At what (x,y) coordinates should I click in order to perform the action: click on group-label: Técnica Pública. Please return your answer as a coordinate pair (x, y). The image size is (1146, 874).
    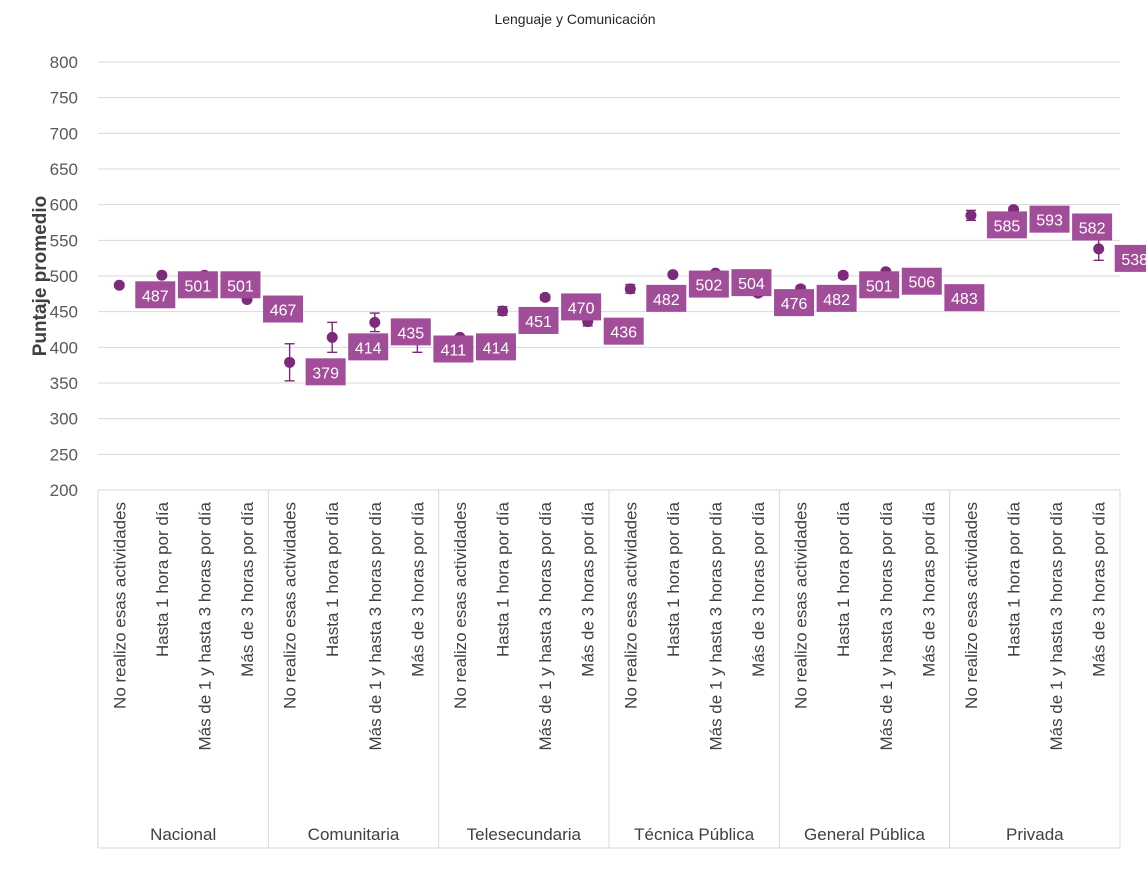
    Looking at the image, I should click on (694, 834).